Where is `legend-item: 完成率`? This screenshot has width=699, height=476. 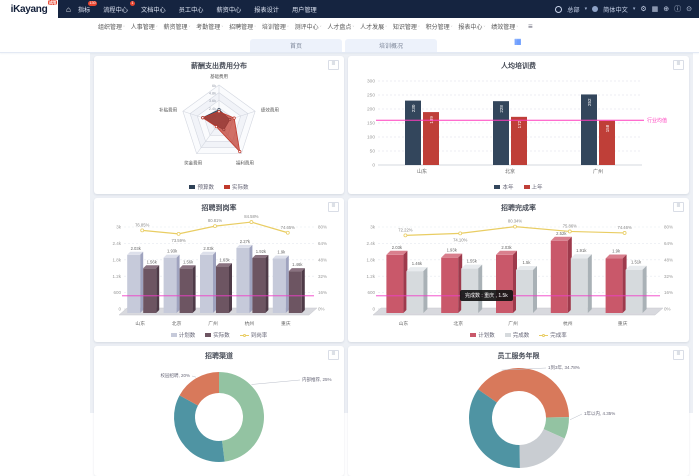
legend-item: 完成率 is located at coordinates (553, 335).